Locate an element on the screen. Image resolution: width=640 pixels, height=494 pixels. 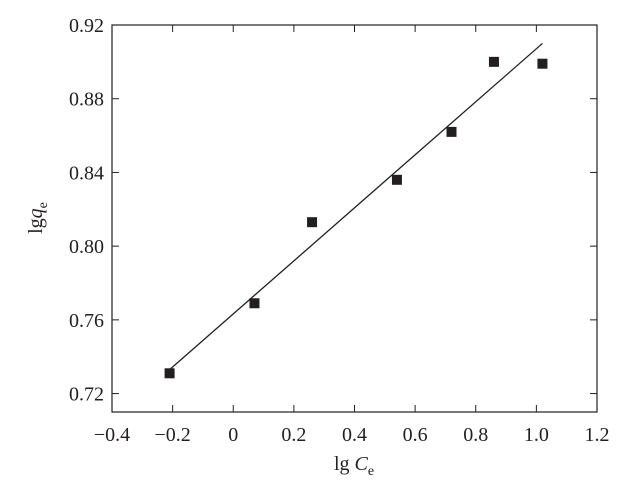
x-axis-label-main: lg is located at coordinates (344, 464).